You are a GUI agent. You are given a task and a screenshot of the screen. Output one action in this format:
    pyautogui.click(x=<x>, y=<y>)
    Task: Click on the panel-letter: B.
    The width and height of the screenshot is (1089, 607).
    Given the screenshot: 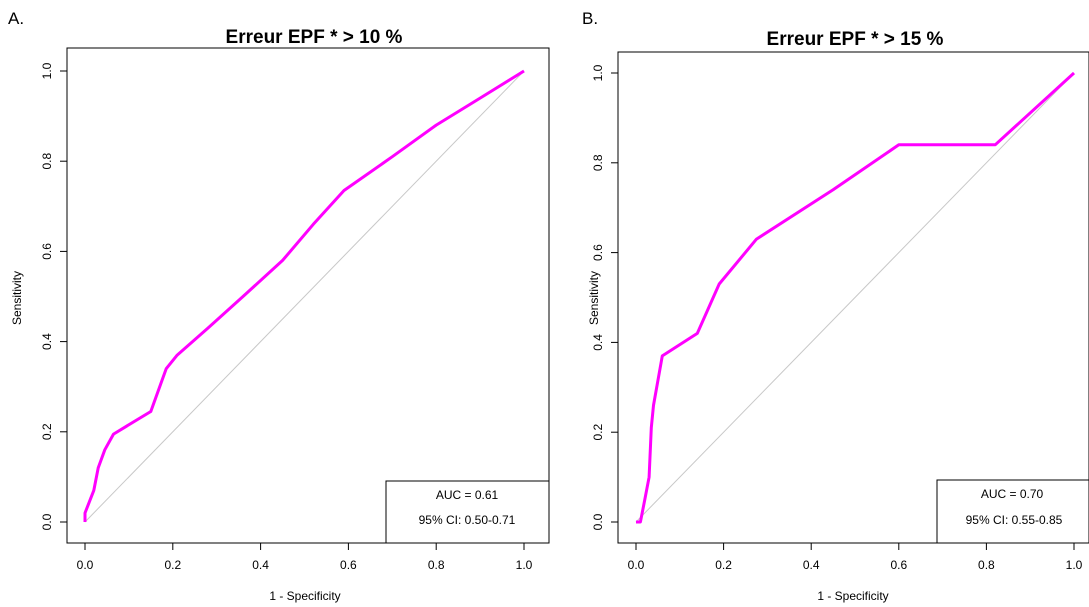 What is the action you would take?
    pyautogui.click(x=590, y=18)
    